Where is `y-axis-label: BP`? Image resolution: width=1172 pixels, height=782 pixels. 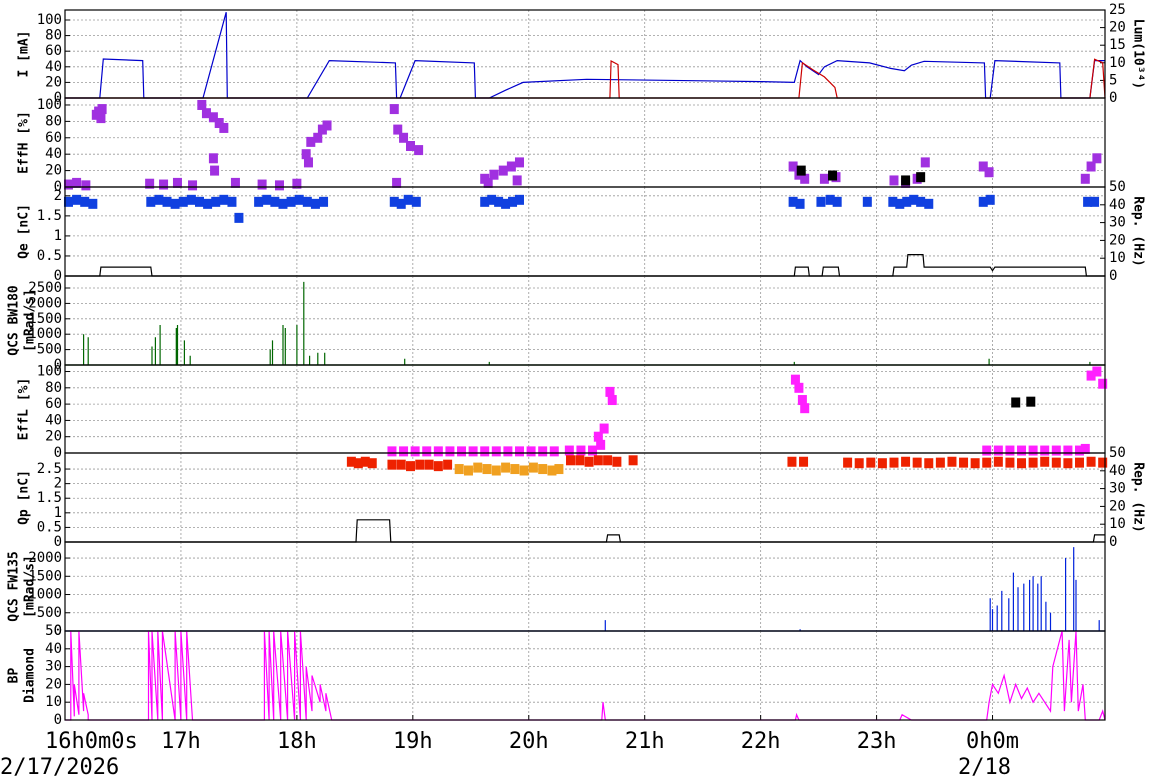
y-axis-label: BP is located at coordinates (14, 676).